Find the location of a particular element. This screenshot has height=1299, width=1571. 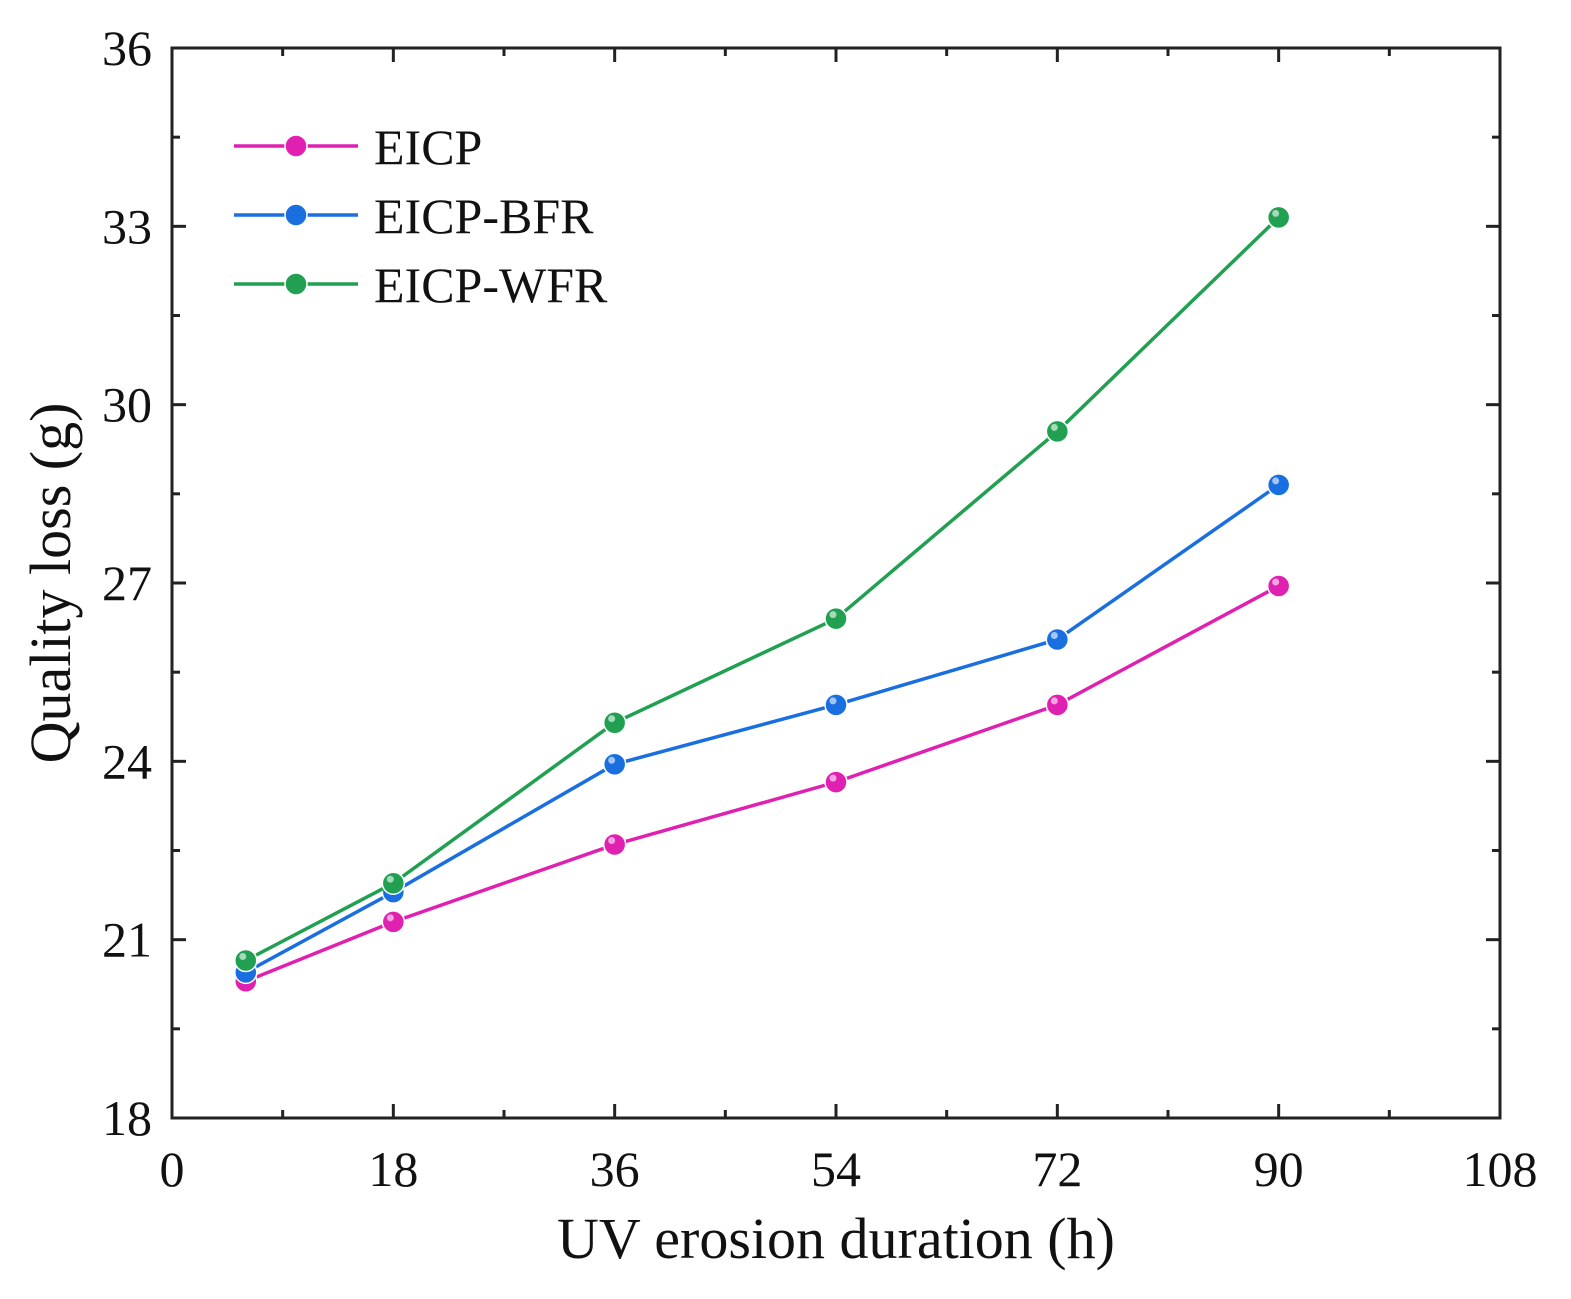

x-axis-label: UV erosion duration (h) is located at coordinates (836, 1238).